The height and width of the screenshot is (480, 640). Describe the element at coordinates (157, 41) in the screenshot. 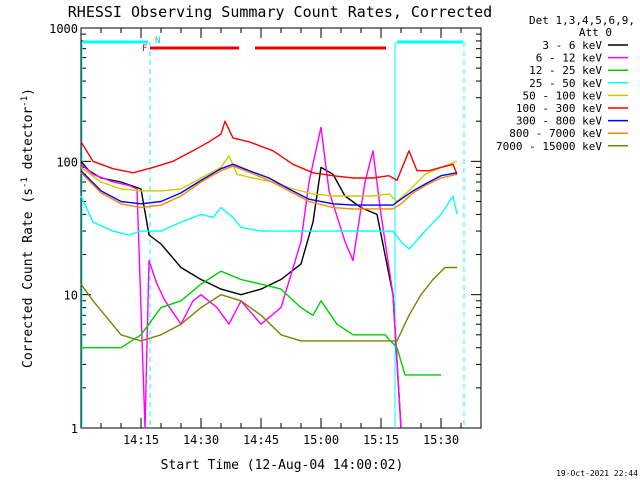

I see `night-flag-label: N` at that location.